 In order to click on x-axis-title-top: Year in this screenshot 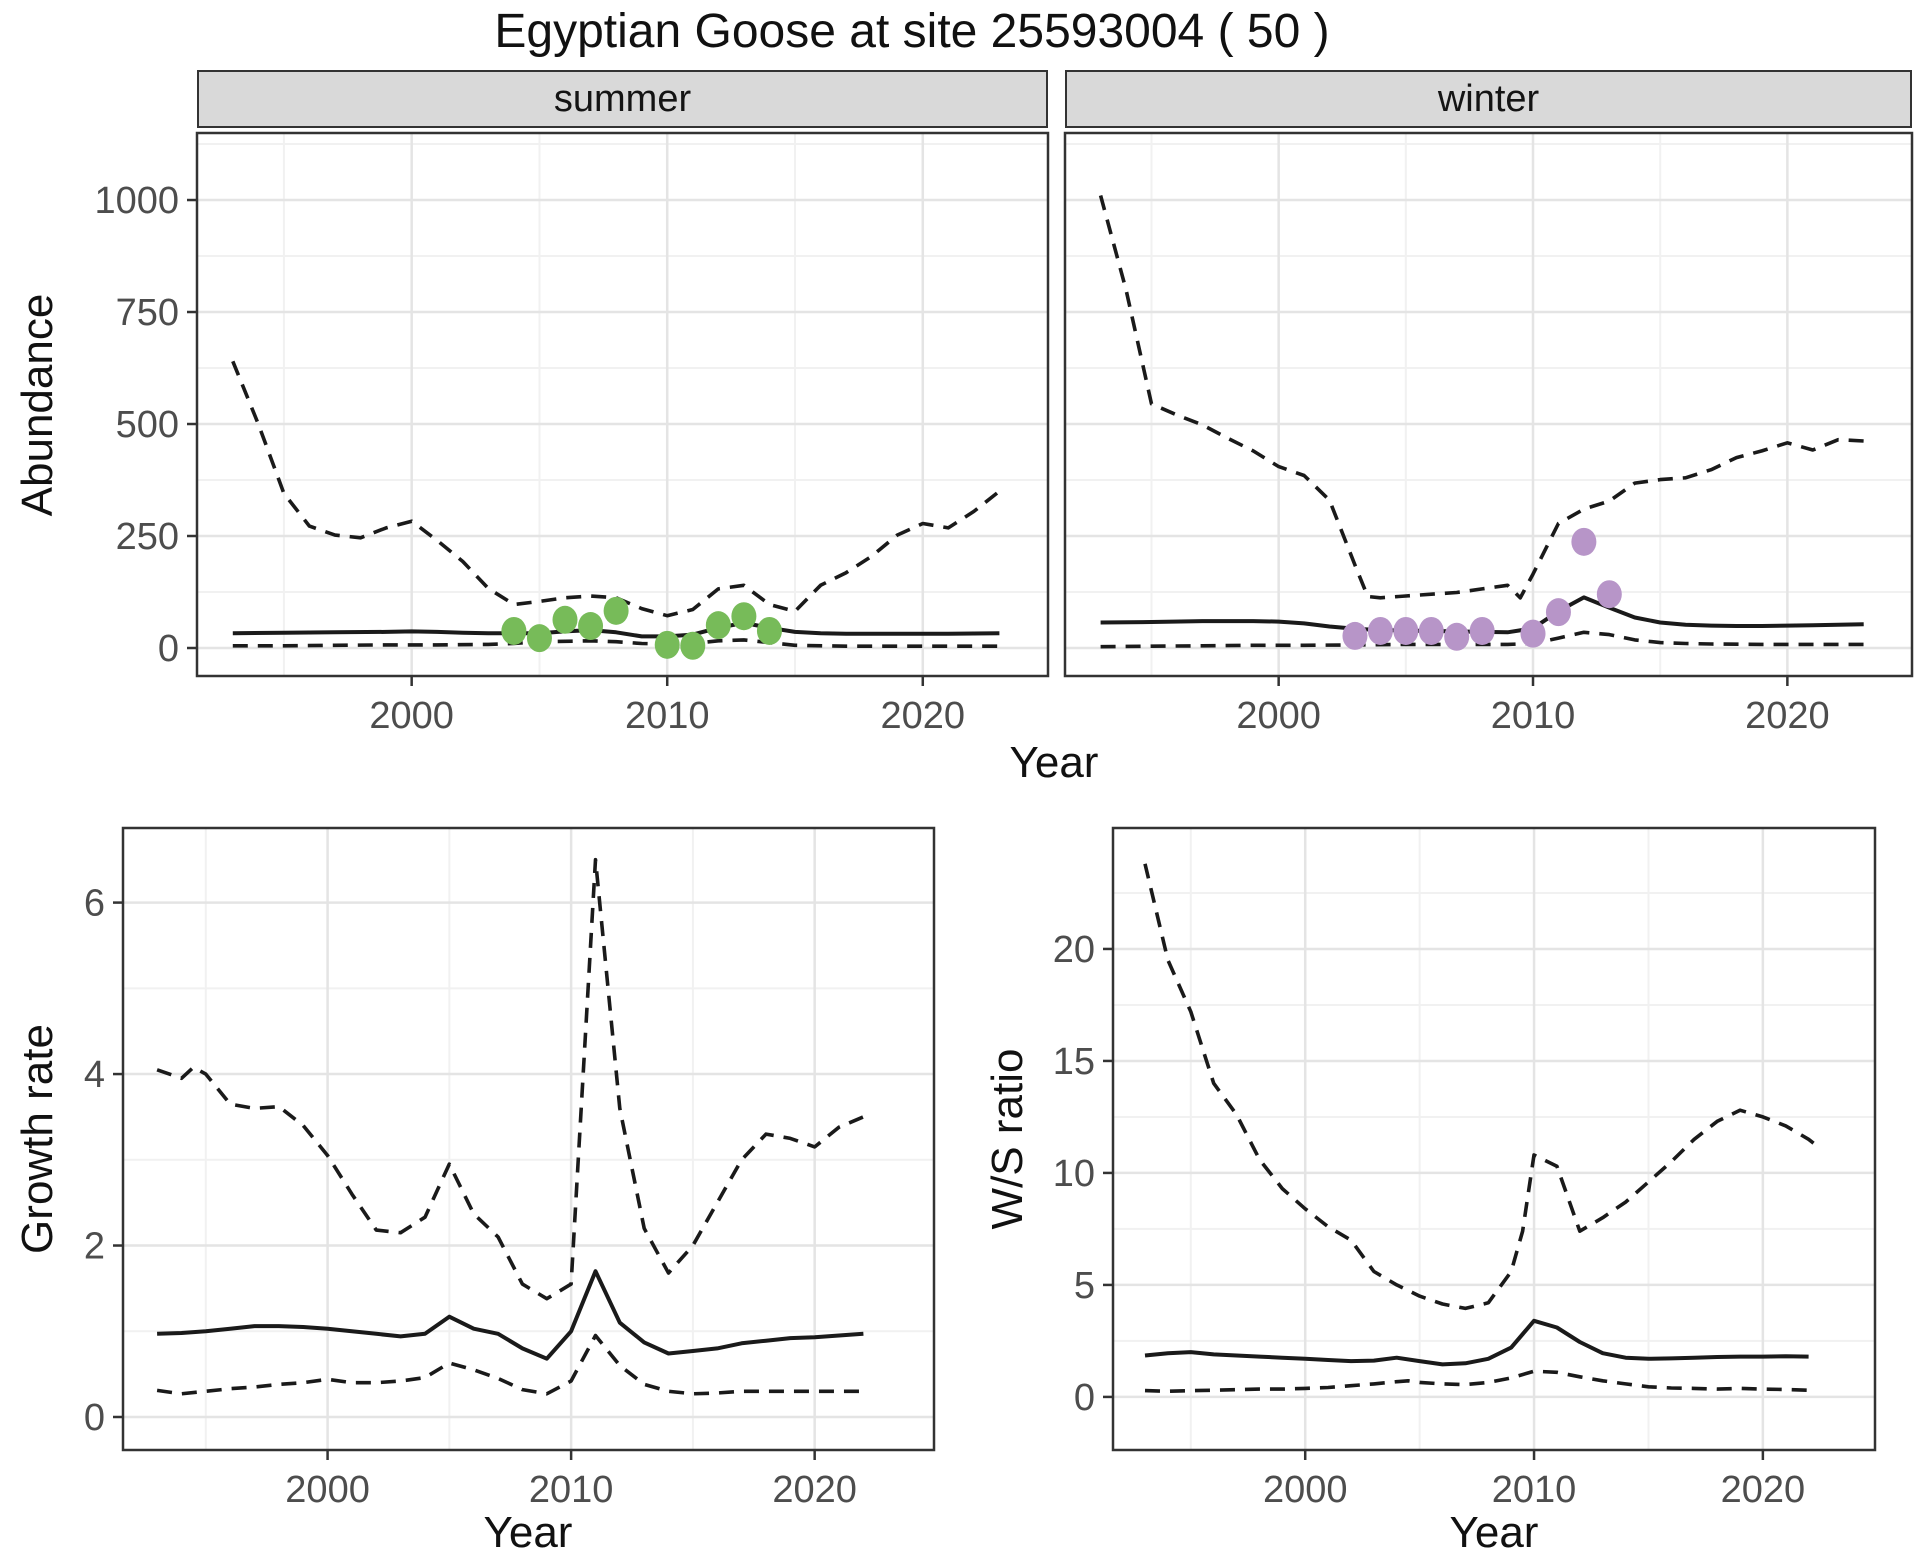, I will do `click(1054, 762)`.